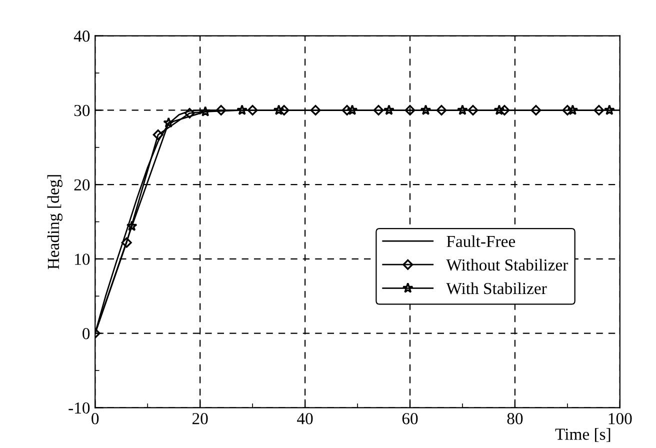 The height and width of the screenshot is (448, 656). I want to click on x-tick-label: 20, so click(200, 418).